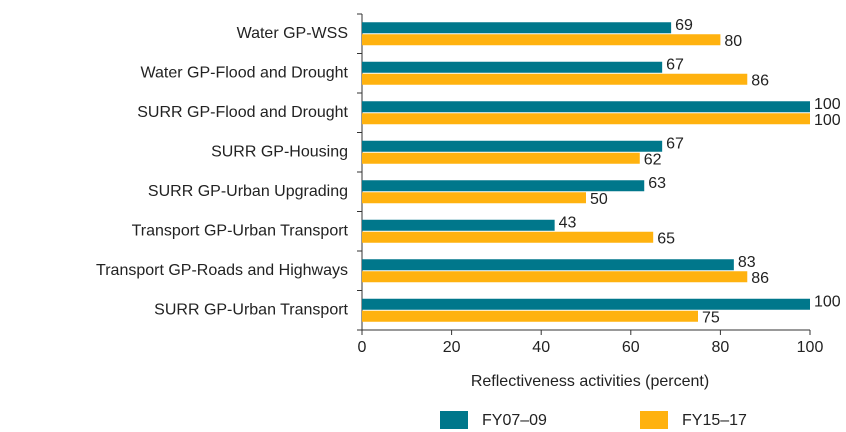 The height and width of the screenshot is (432, 846). I want to click on x-axis-label: Reflectiveness activities (percent), so click(590, 381).